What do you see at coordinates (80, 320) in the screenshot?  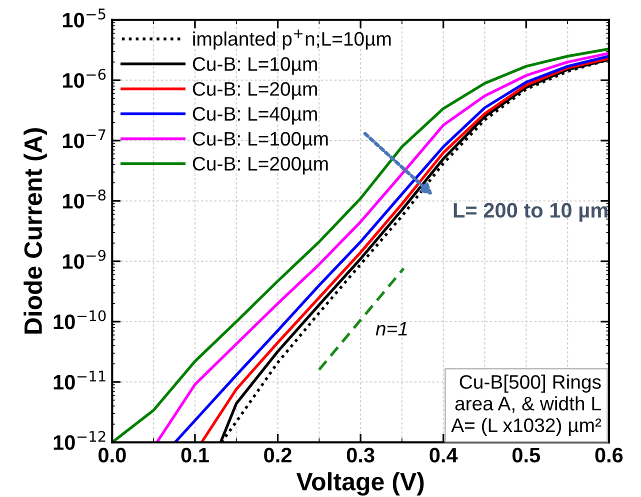 I see `y-tick-label: 10$^{−10}$` at bounding box center [80, 320].